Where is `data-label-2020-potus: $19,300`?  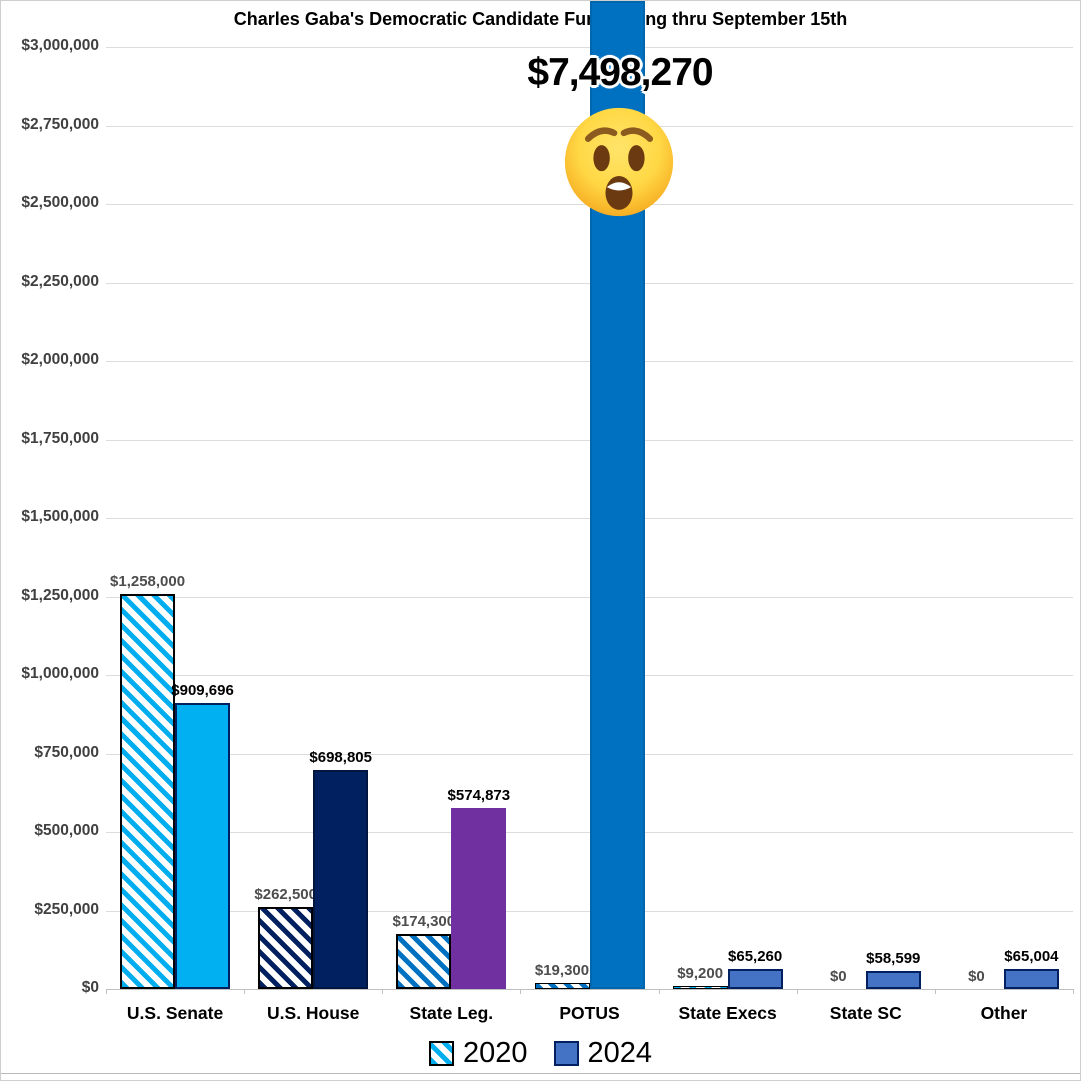 data-label-2020-potus: $19,300 is located at coordinates (562, 970).